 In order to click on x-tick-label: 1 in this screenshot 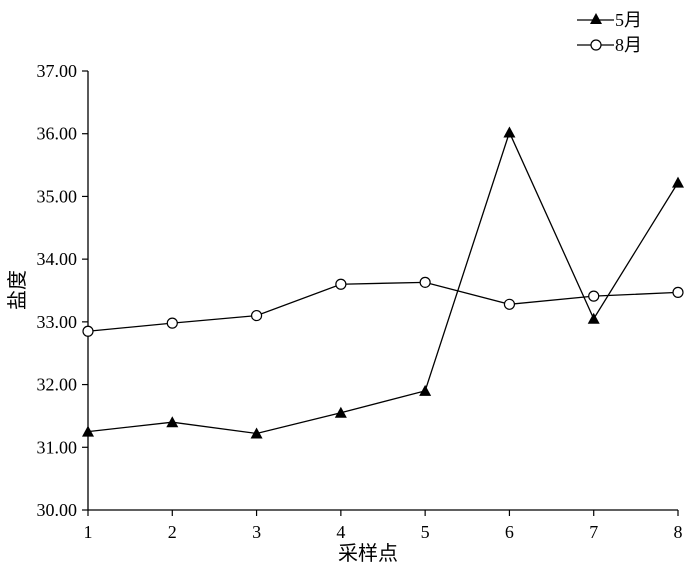, I will do `click(88, 532)`.